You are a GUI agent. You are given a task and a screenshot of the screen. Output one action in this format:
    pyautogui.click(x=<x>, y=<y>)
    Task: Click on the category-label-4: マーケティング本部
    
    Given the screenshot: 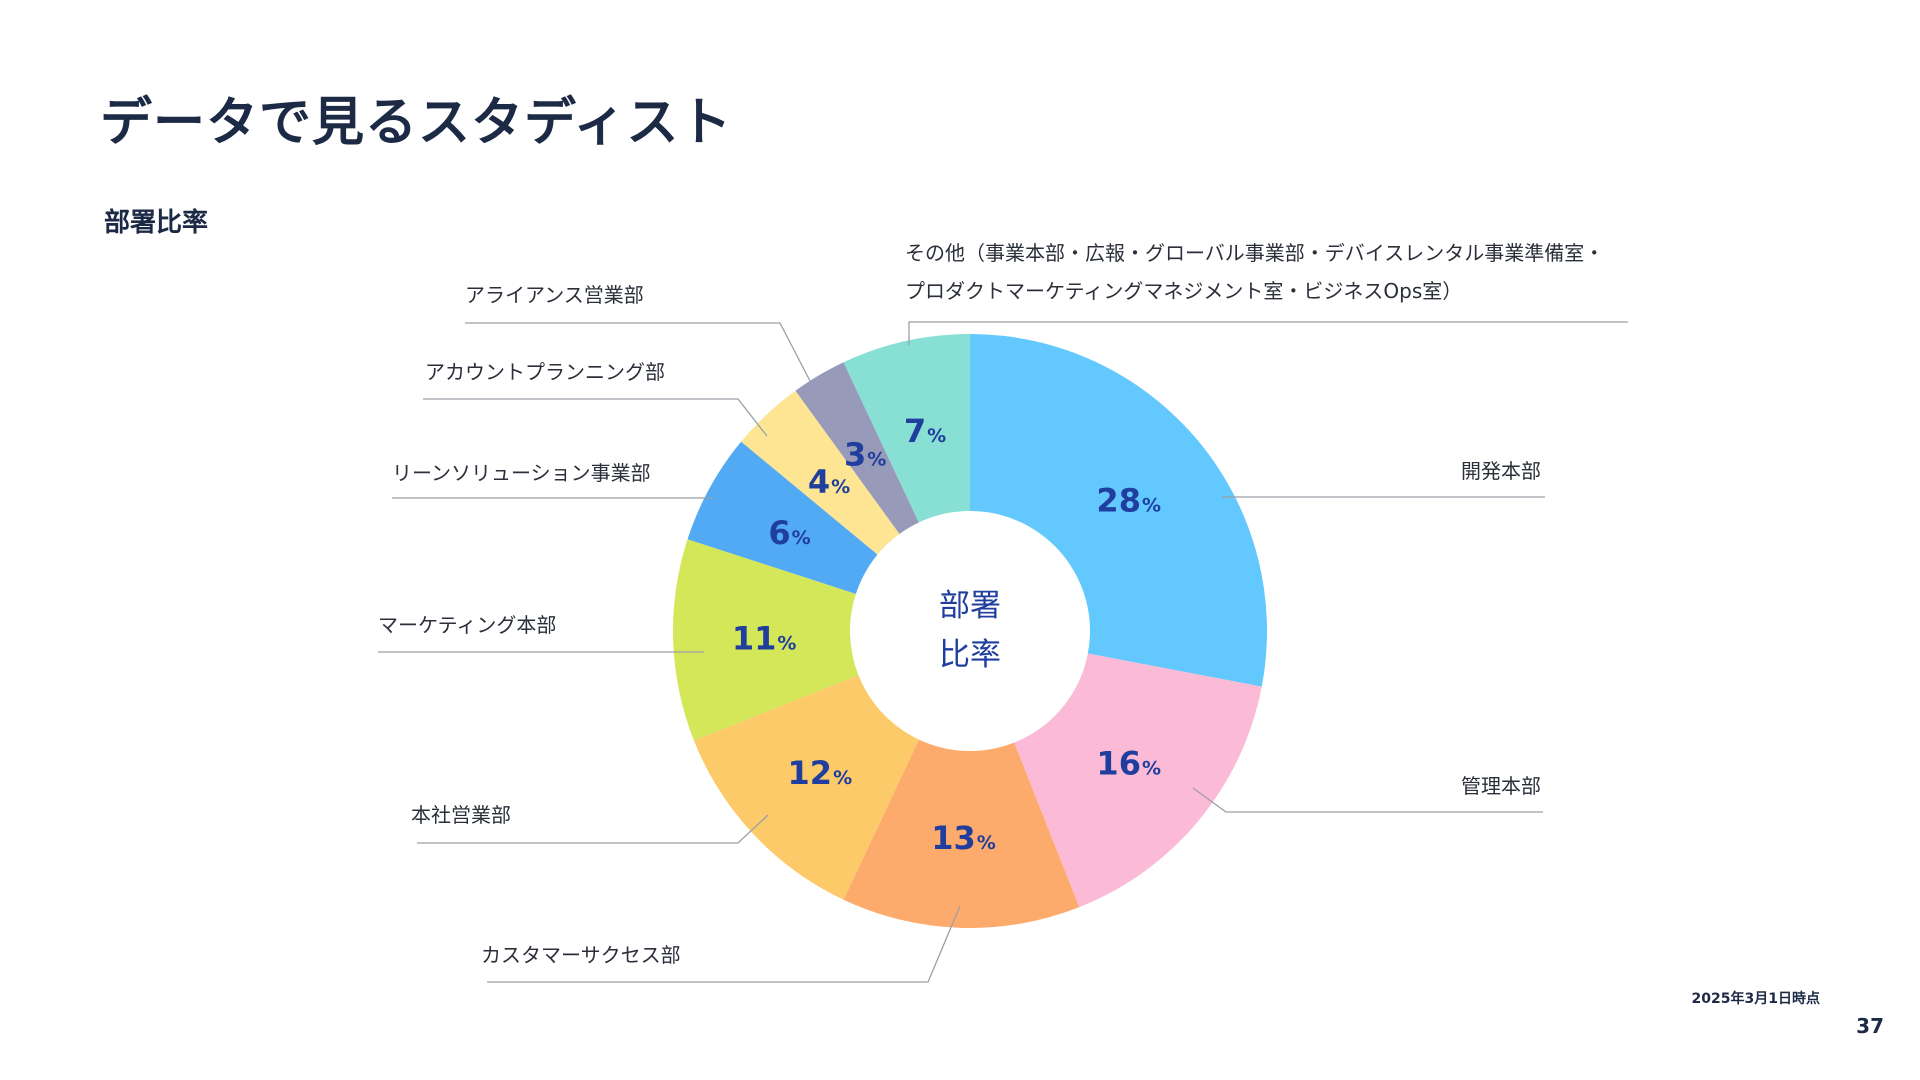 What is the action you would take?
    pyautogui.click(x=467, y=625)
    